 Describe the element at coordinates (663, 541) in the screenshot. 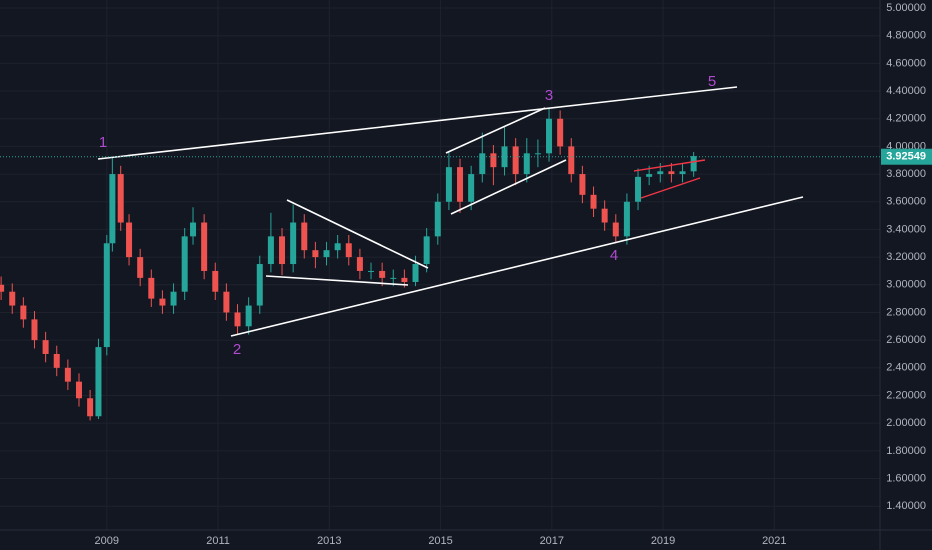

I see `x-tick-label: 2019` at that location.